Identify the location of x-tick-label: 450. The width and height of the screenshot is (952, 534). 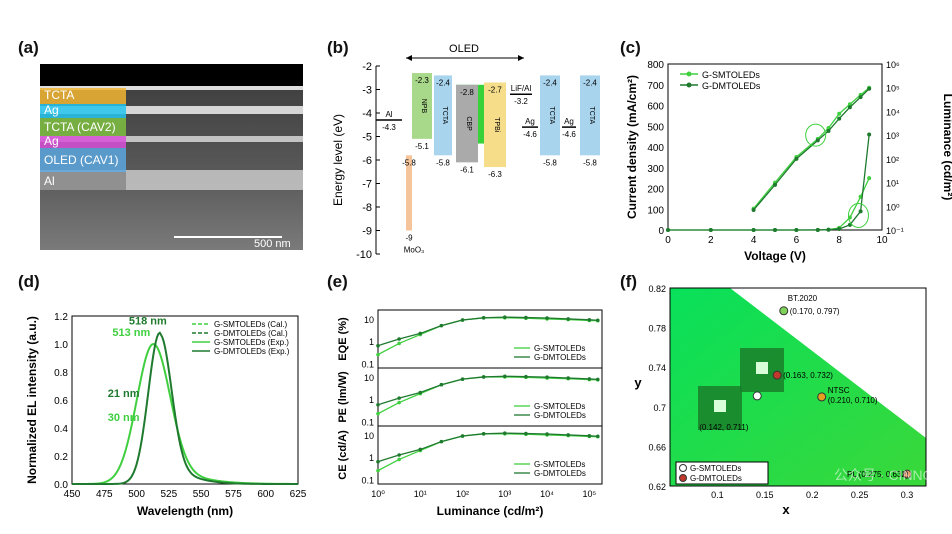
(72, 494).